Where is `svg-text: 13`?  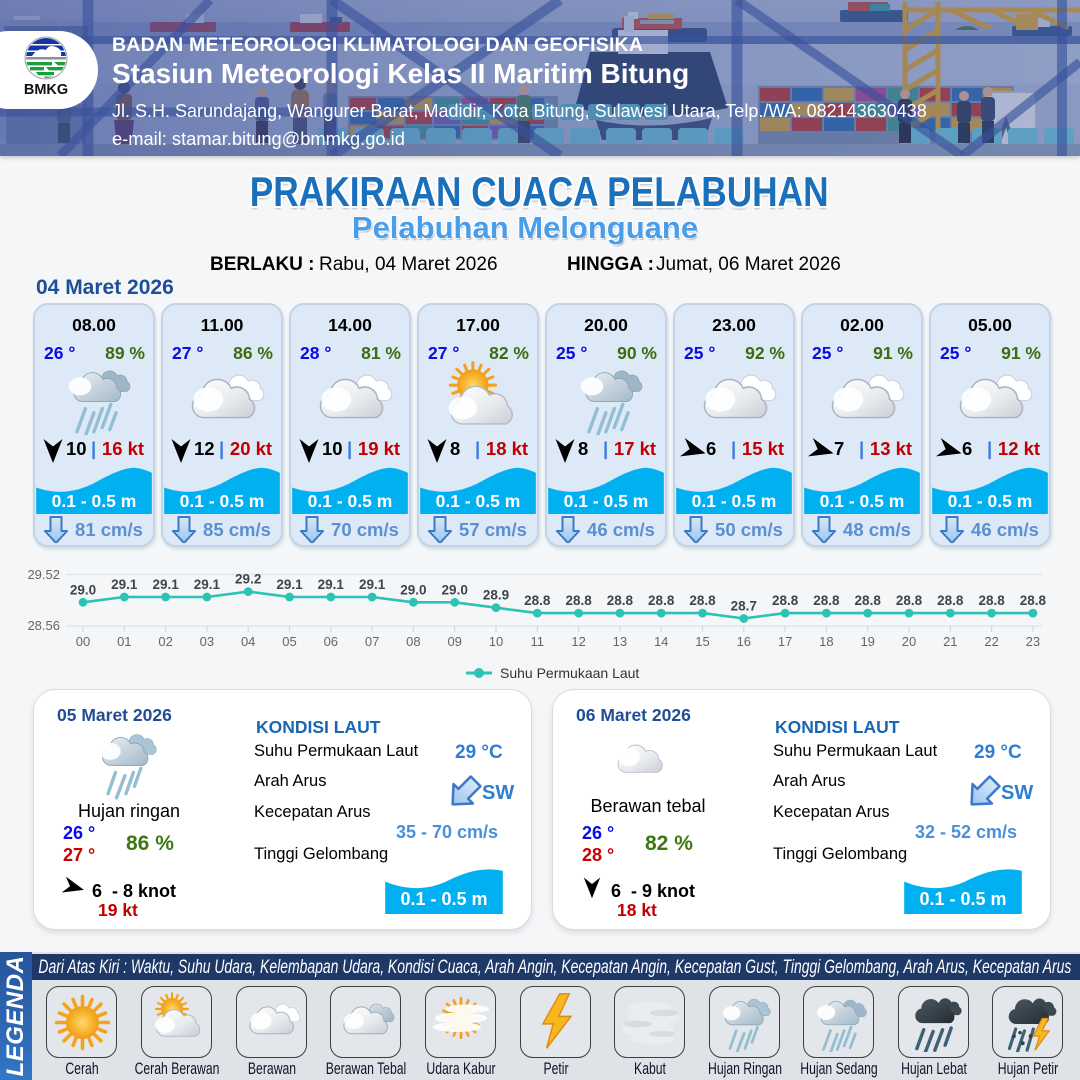 svg-text: 13 is located at coordinates (620, 641).